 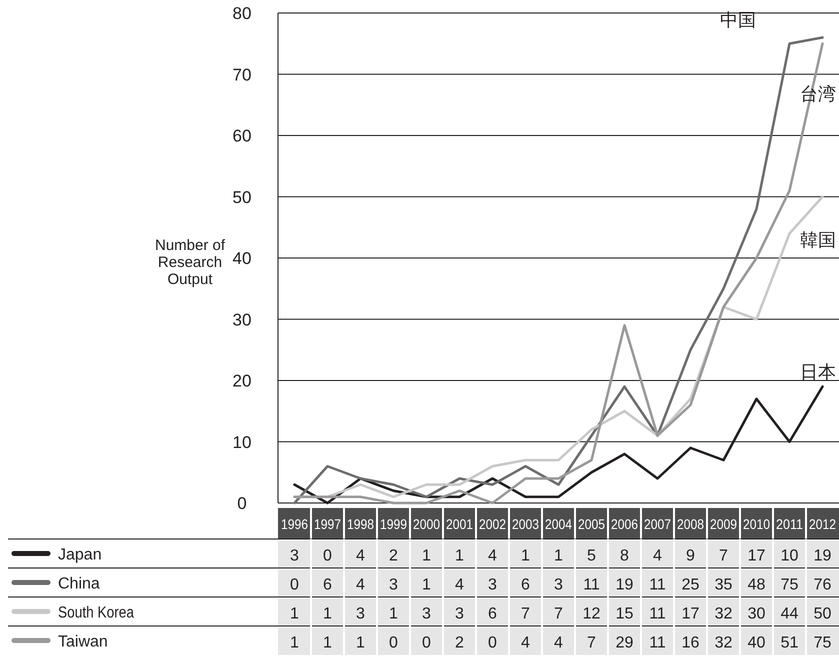 I want to click on y-tick-label: 70, so click(x=242, y=74).